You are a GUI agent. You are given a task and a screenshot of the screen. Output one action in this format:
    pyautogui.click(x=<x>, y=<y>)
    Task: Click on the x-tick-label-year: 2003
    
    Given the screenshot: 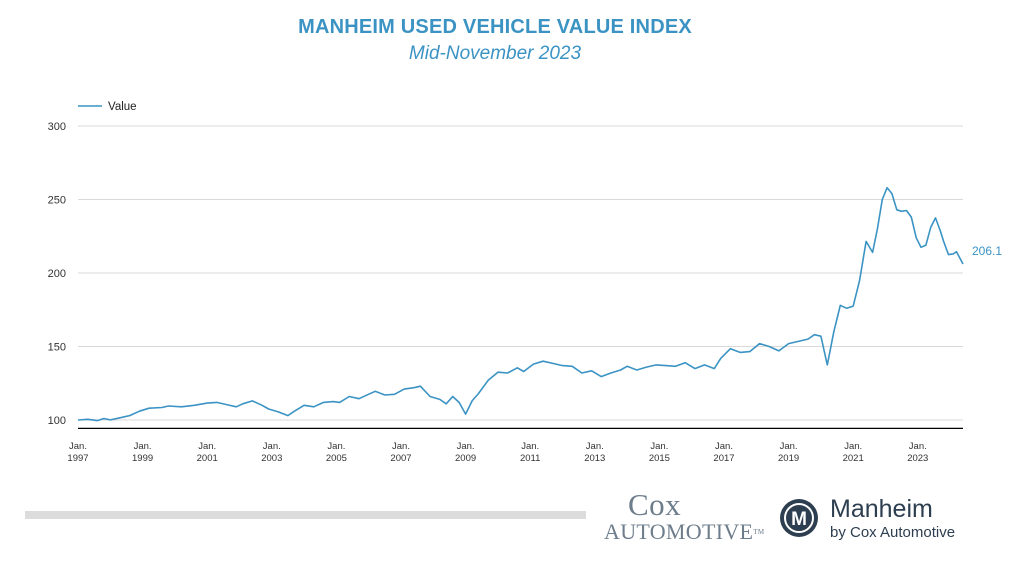 What is the action you would take?
    pyautogui.click(x=271, y=458)
    